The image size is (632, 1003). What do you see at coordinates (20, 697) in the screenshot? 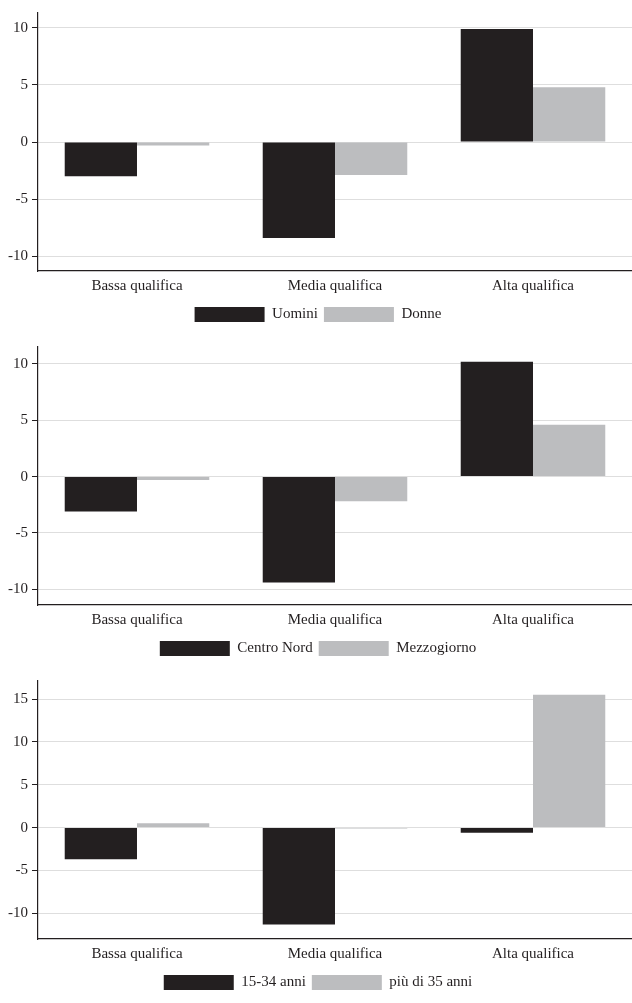
I see `y-tick-label: 15` at bounding box center [20, 697].